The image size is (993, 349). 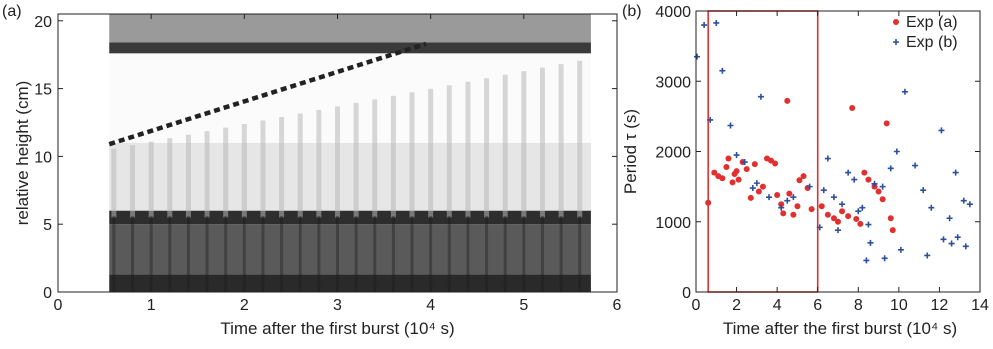 What do you see at coordinates (151, 305) in the screenshot?
I see `x-tick-label: 1` at bounding box center [151, 305].